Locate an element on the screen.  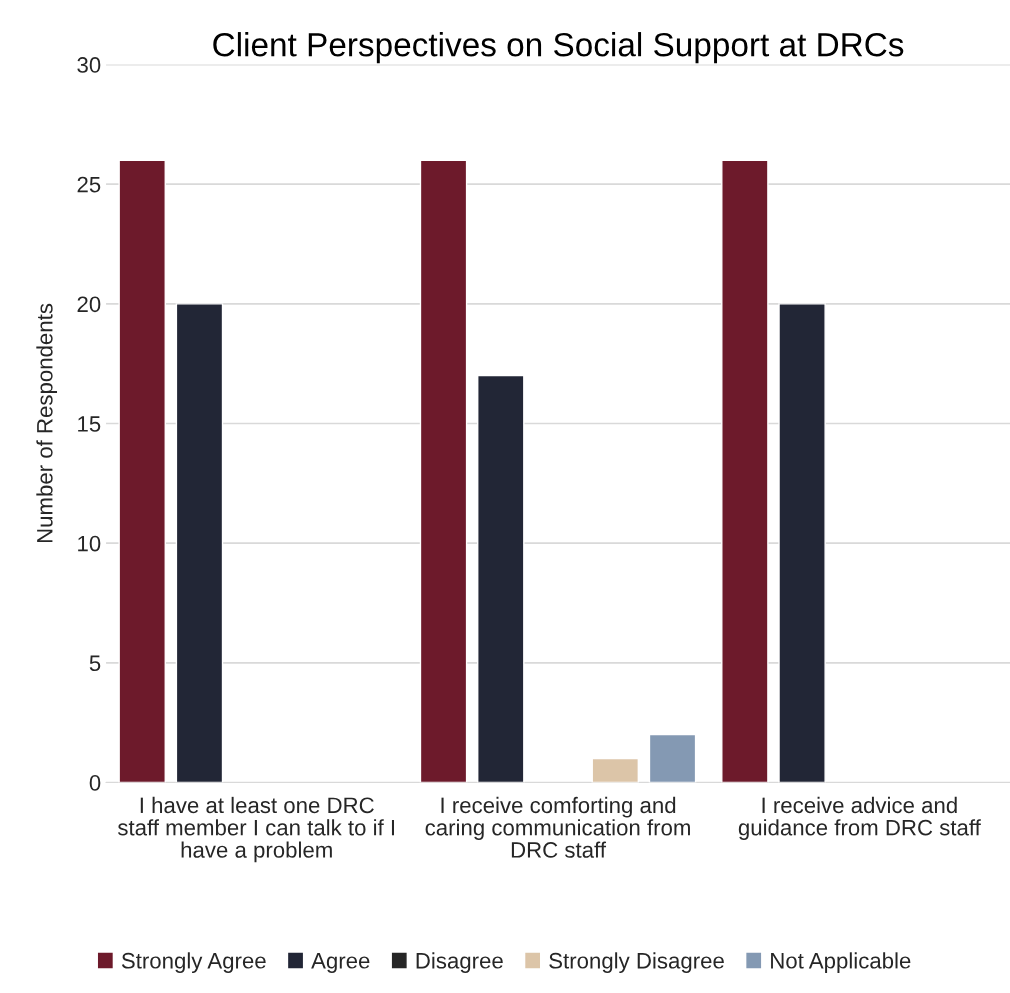
x-tick-label: I receive comforting and caring communication from DRC staff is located at coordinates (557, 827).